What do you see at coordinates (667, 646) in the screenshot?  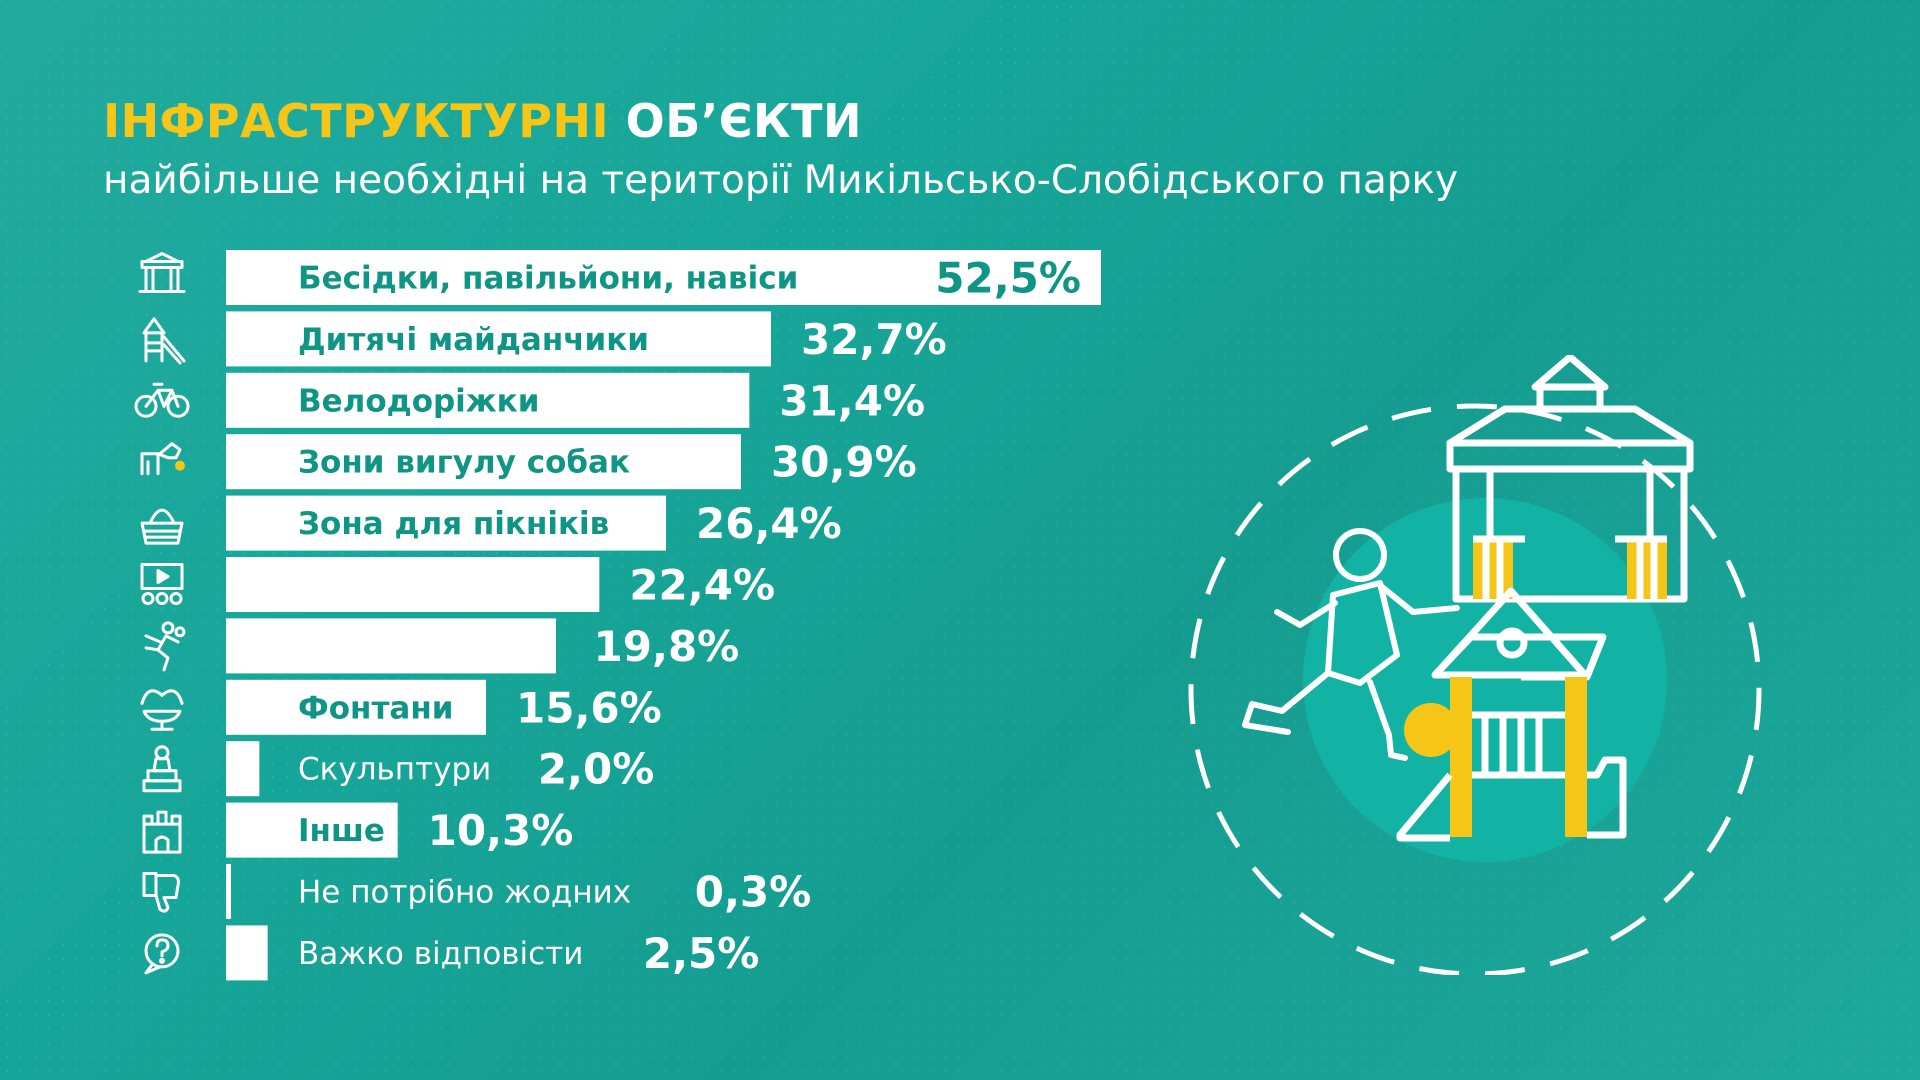 I see `value-label: 19,8%` at bounding box center [667, 646].